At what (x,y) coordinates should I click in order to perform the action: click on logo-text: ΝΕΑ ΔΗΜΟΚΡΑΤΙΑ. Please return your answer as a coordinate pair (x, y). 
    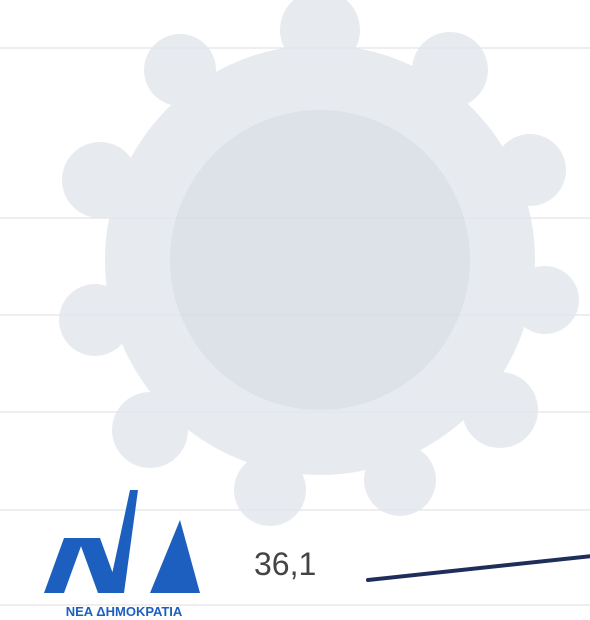
    Looking at the image, I should click on (124, 611).